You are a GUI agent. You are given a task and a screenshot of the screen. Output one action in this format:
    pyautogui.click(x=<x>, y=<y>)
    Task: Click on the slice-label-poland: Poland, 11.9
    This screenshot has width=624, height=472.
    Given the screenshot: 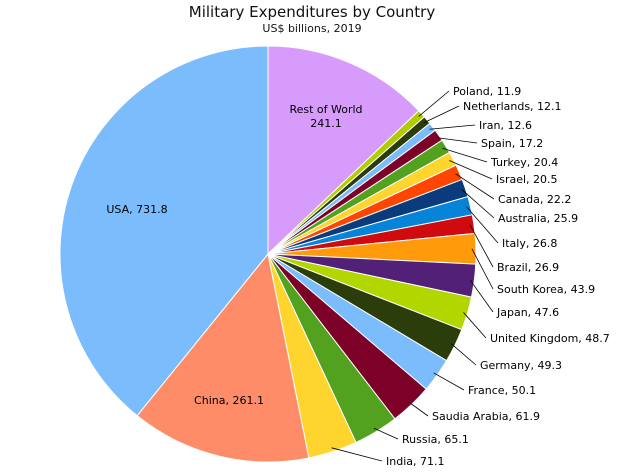 What is the action you would take?
    pyautogui.click(x=487, y=91)
    